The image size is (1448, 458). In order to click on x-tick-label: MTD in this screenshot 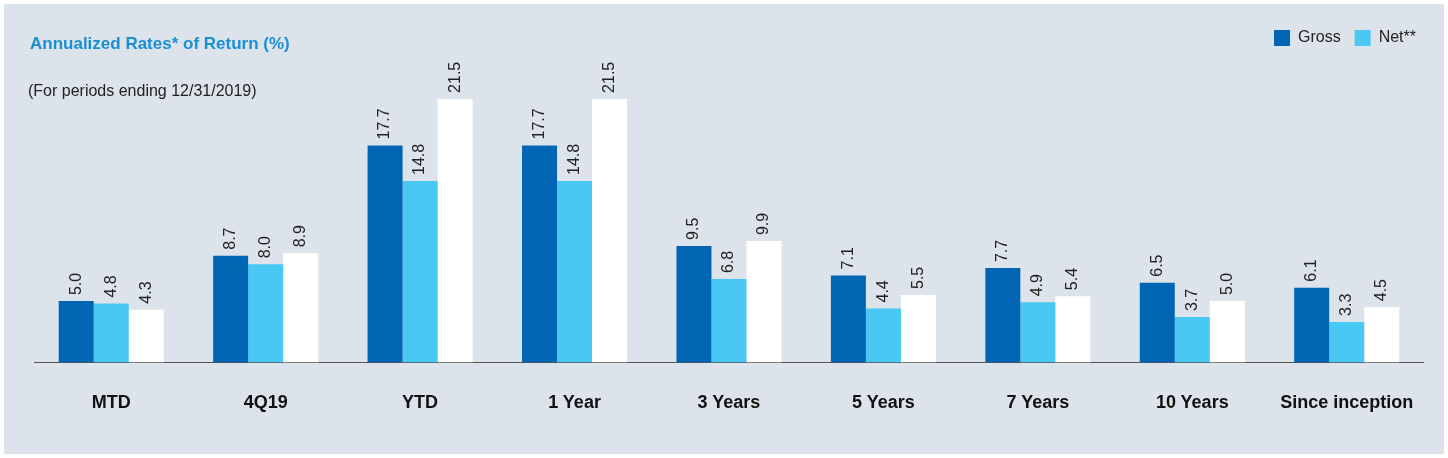, I will do `click(111, 402)`.